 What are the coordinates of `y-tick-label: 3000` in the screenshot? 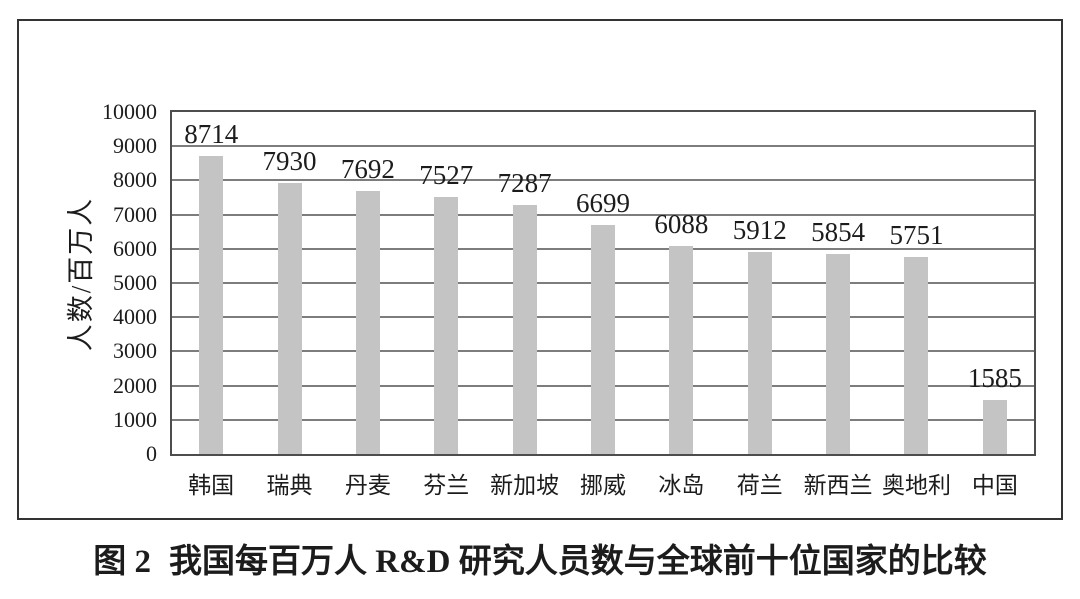 It's located at (135, 351).